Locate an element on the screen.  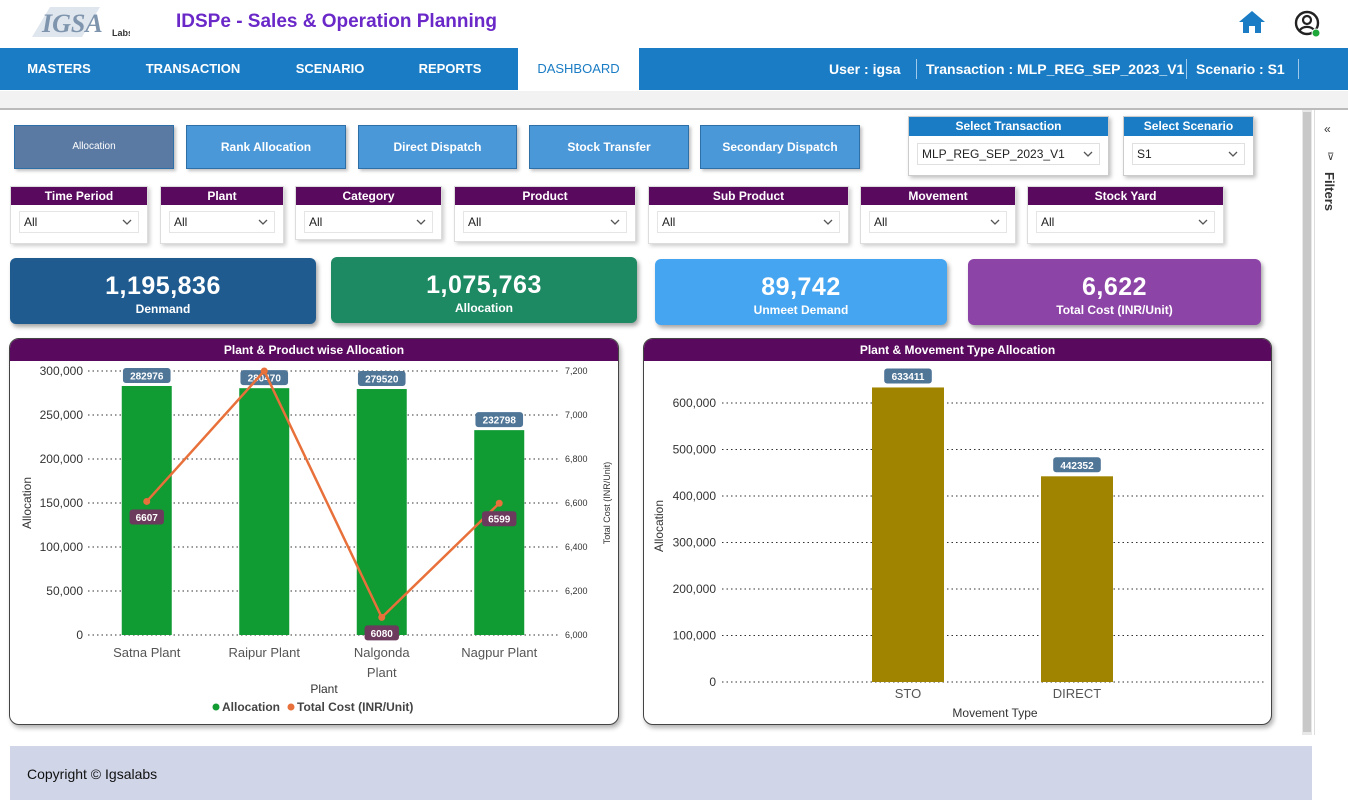
kpi-value: 6,622 is located at coordinates (1114, 287).